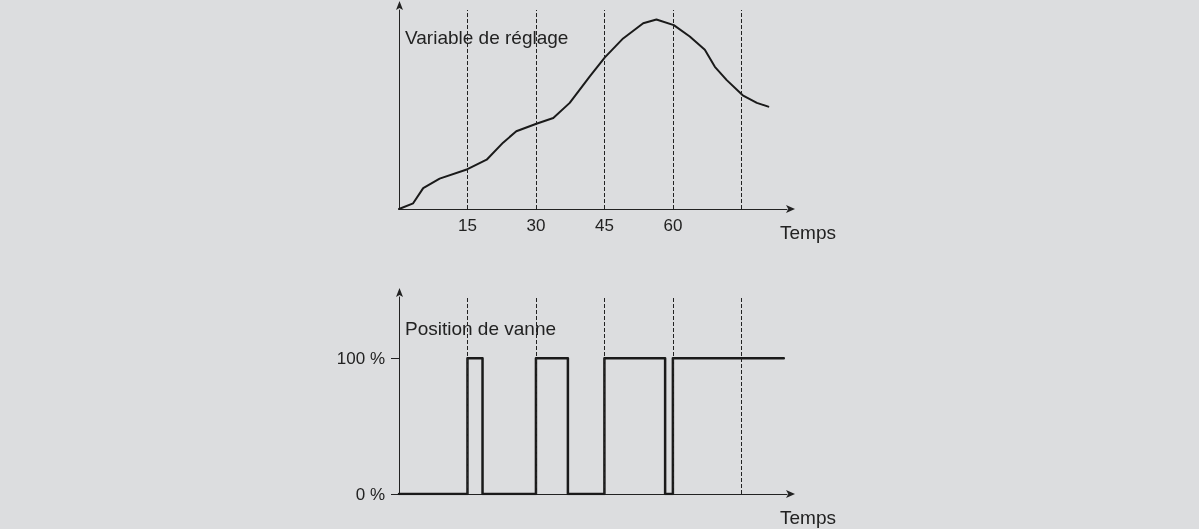  Describe the element at coordinates (604, 225) in the screenshot. I see `x-tick-label: 45` at that location.